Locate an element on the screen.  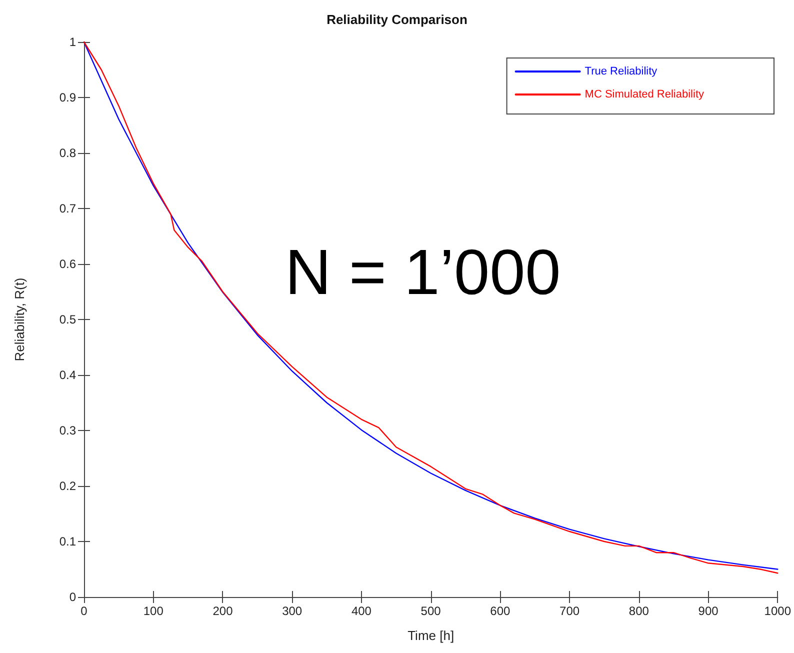
y-tick-label: 0.1 is located at coordinates (67, 541).